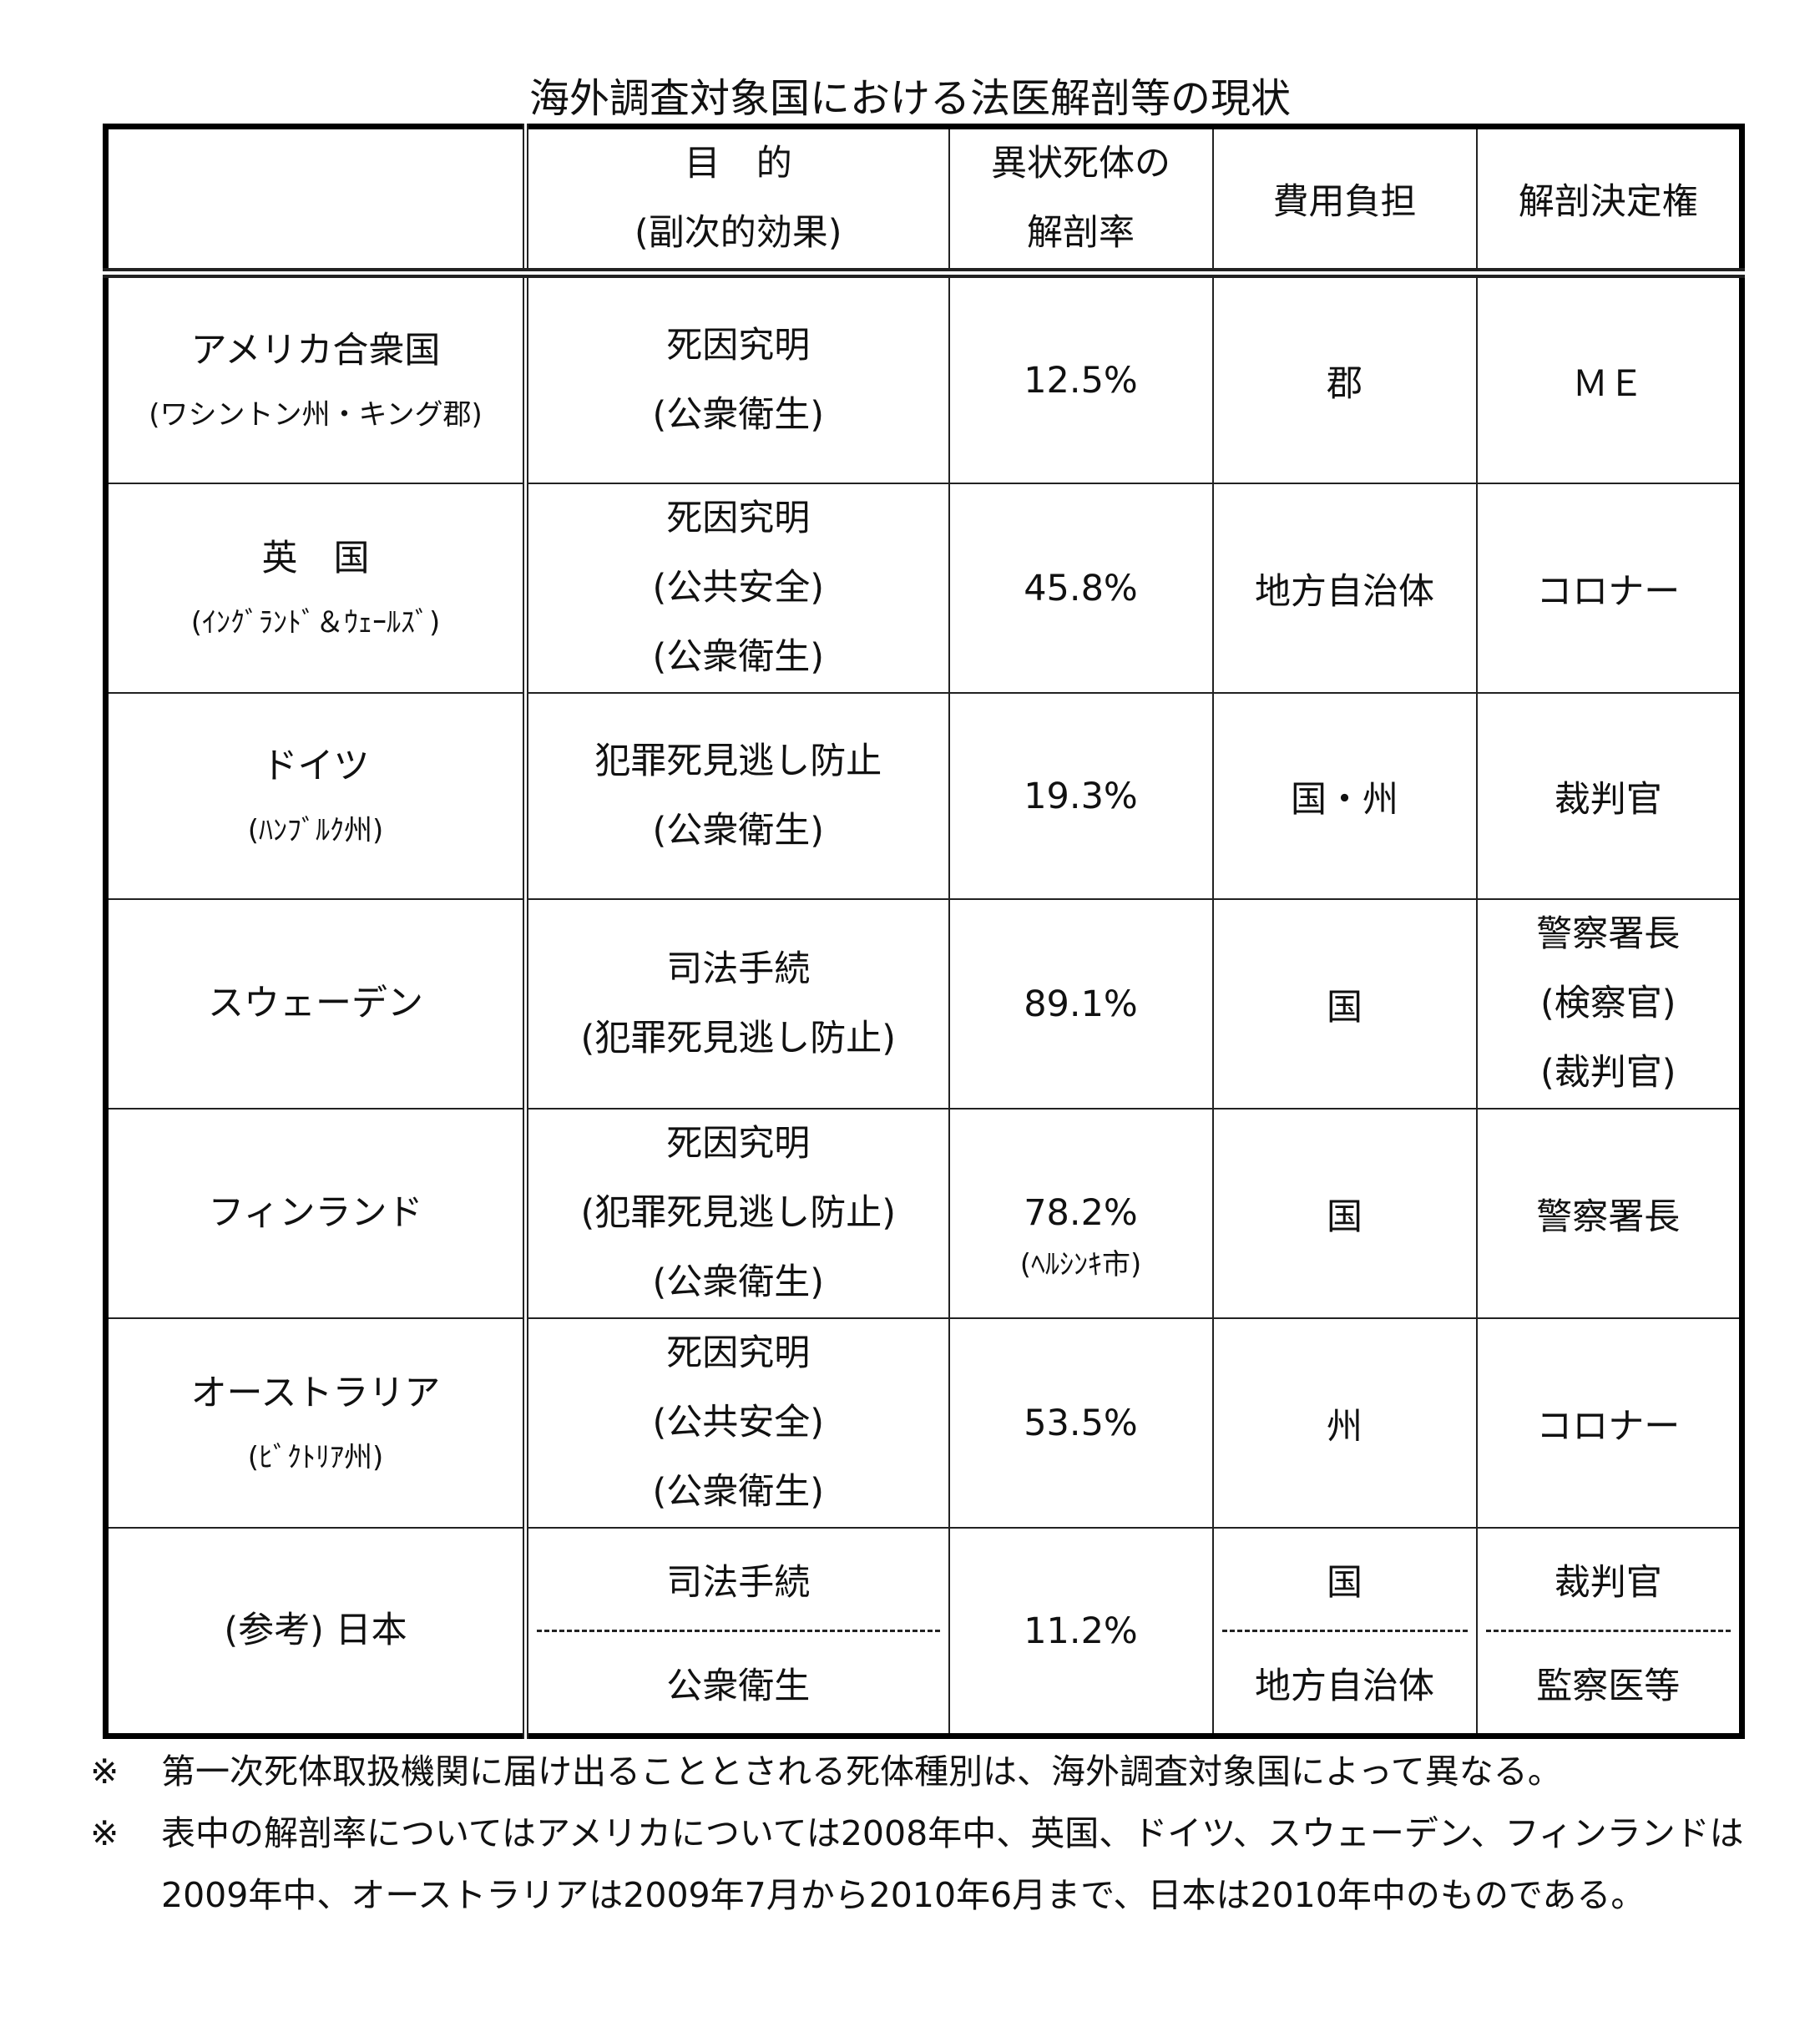 This screenshot has height=2027, width=1820. What do you see at coordinates (737, 201) in the screenshot?
I see `header-purpose: 目 的 (副次的効果)` at bounding box center [737, 201].